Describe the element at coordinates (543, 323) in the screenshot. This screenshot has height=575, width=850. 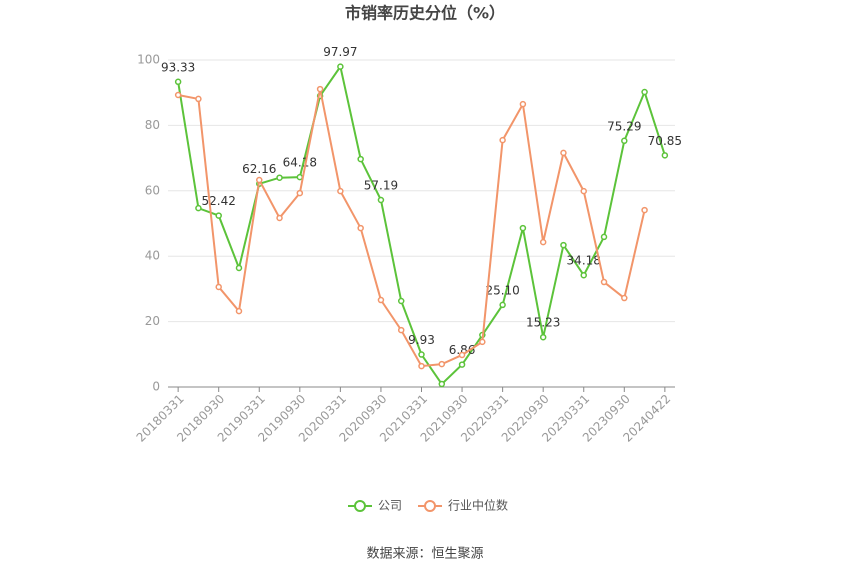
I see `data-label: 15.23` at that location.